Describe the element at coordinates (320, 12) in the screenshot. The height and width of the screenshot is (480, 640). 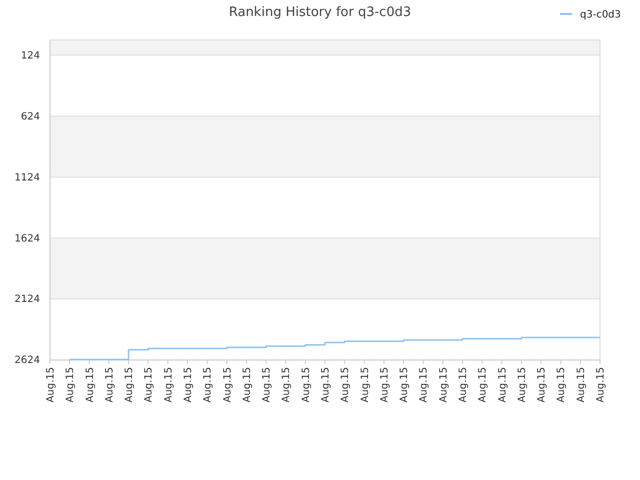
I see `chart-title: Ranking History for q3-c0d3` at that location.